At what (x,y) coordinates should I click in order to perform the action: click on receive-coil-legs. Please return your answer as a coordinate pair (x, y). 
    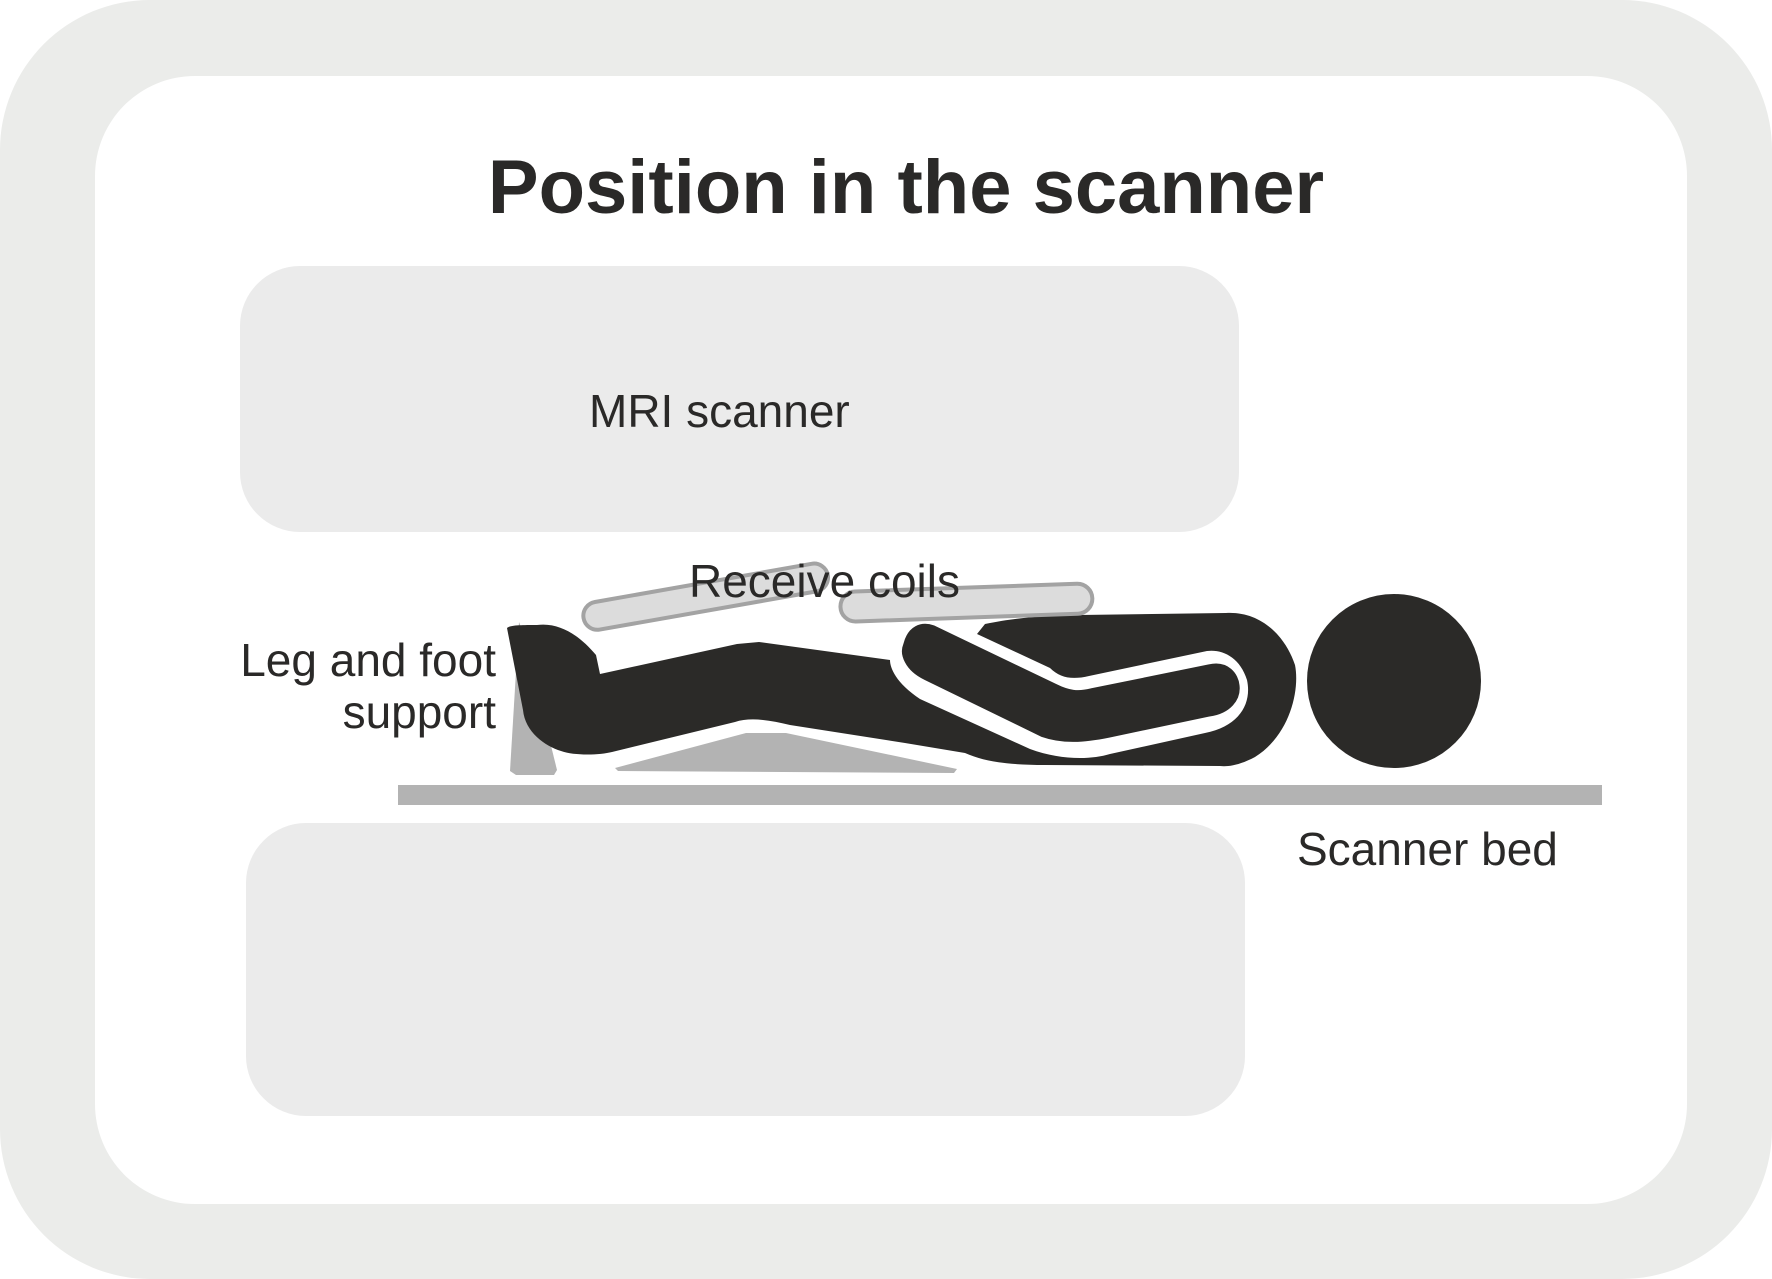
    Looking at the image, I should click on (706, 596).